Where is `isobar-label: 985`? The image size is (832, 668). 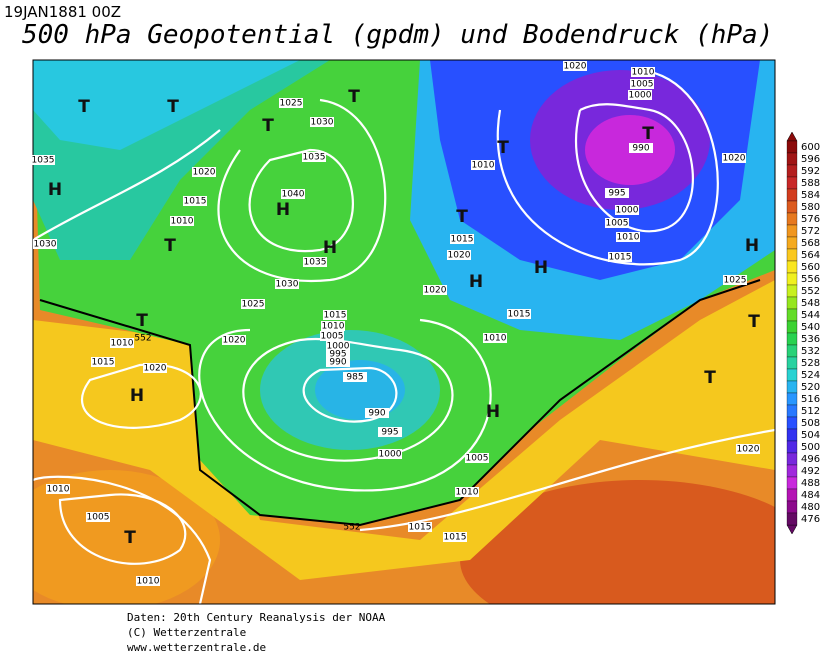 isobar-label: 985 is located at coordinates (354, 378).